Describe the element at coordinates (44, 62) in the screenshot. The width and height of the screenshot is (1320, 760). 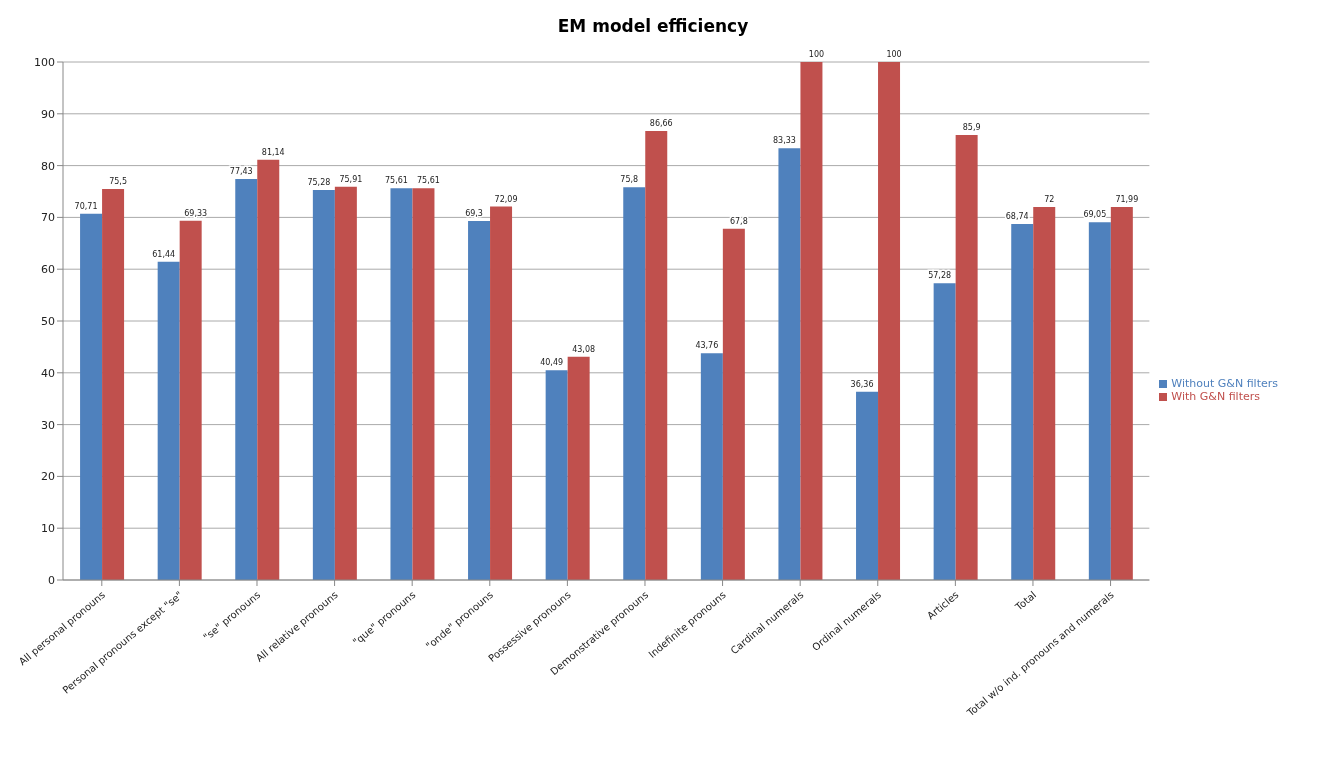
I see `y-tick-label: 100` at that location.